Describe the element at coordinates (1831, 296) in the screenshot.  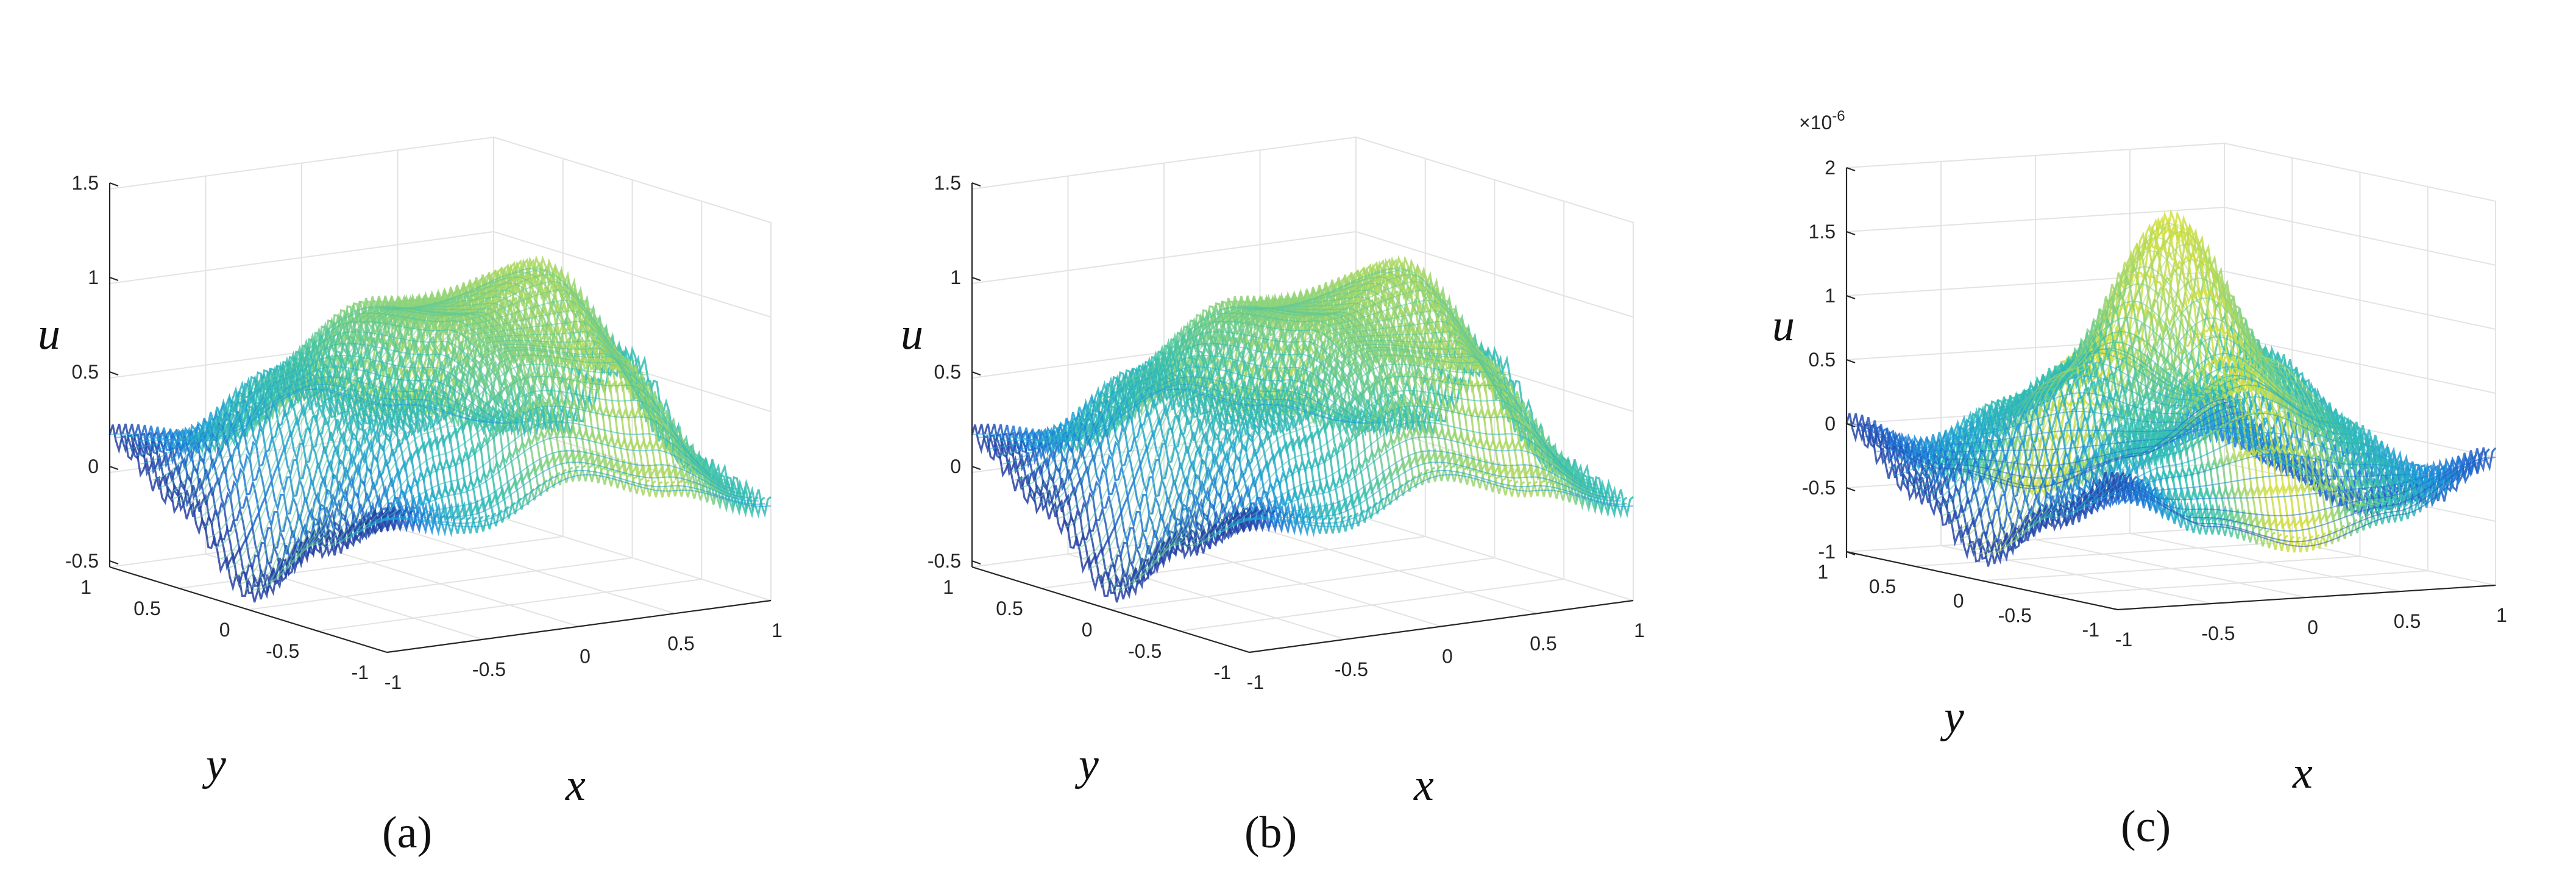
I see `z-tick-label: 1` at that location.